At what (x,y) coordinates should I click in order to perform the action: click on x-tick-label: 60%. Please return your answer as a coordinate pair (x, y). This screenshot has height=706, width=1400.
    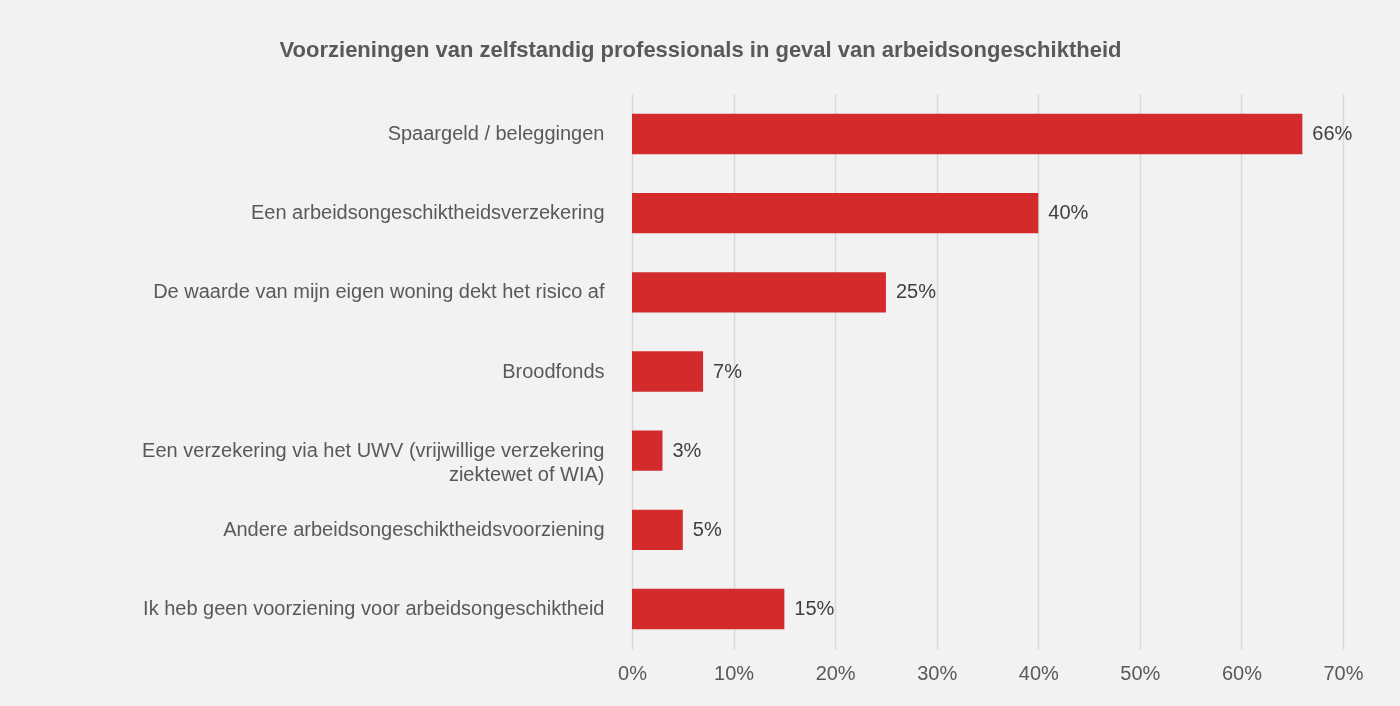
    Looking at the image, I should click on (1242, 672).